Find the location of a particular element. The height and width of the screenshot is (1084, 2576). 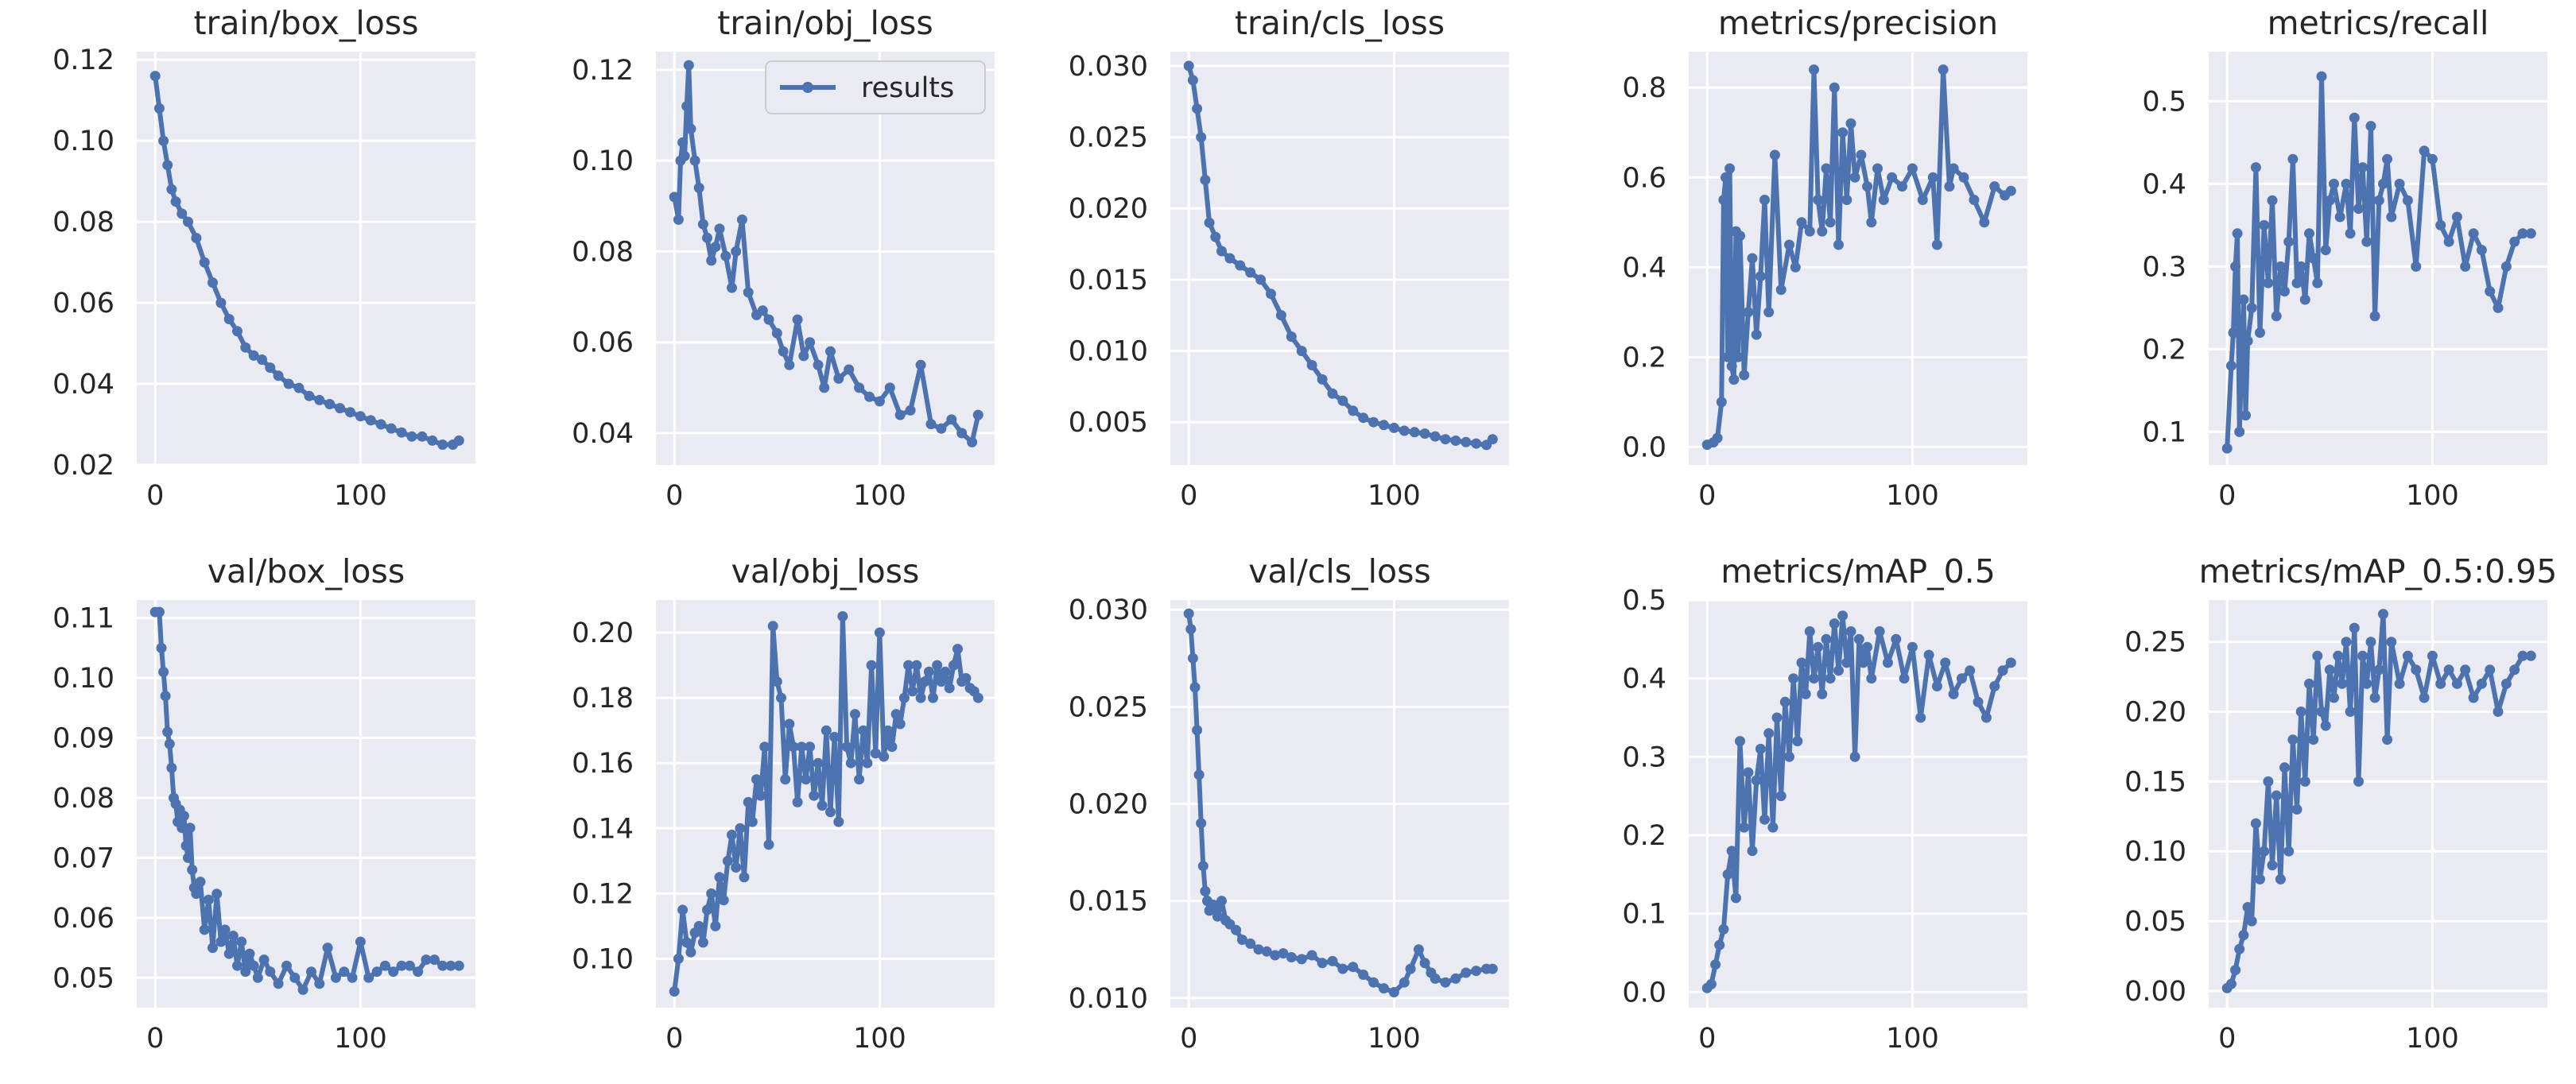

y-tick-label: 0.05 is located at coordinates (2155, 922).